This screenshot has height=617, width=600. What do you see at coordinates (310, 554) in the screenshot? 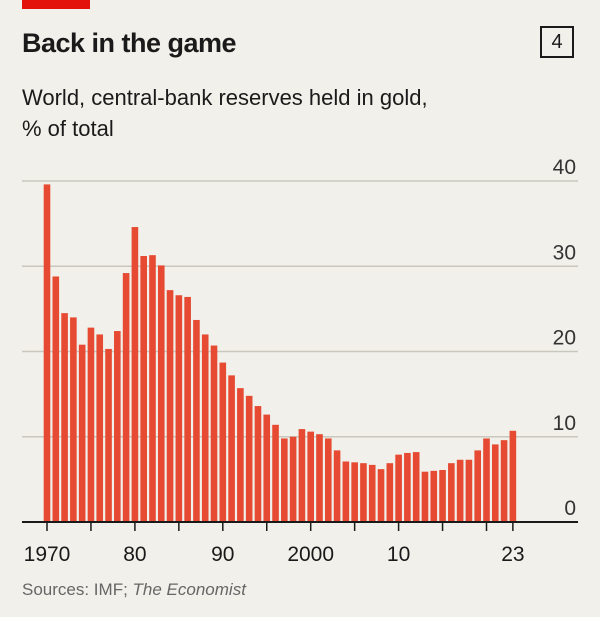
I see `x-tick-label: 2000` at bounding box center [310, 554].